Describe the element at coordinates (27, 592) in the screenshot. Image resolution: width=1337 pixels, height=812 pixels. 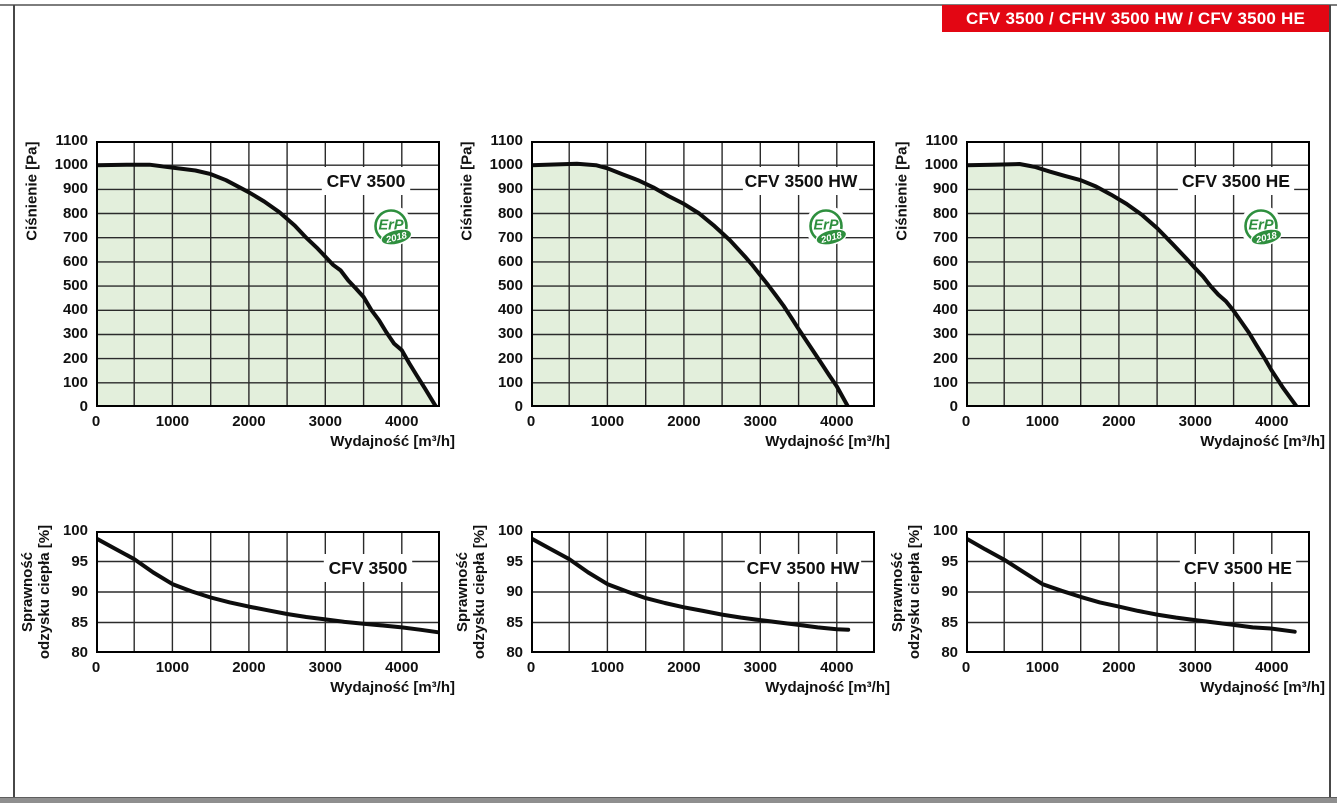
I see `y-axis-title-line: Sprawność` at that location.